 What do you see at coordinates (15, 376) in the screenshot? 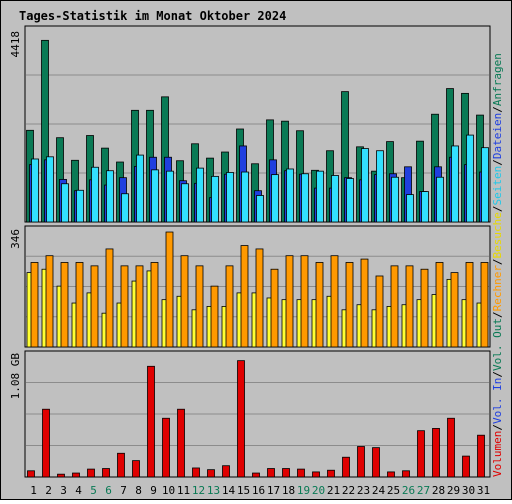
I see `volume-max-label: 1.08 GB` at bounding box center [15, 376].